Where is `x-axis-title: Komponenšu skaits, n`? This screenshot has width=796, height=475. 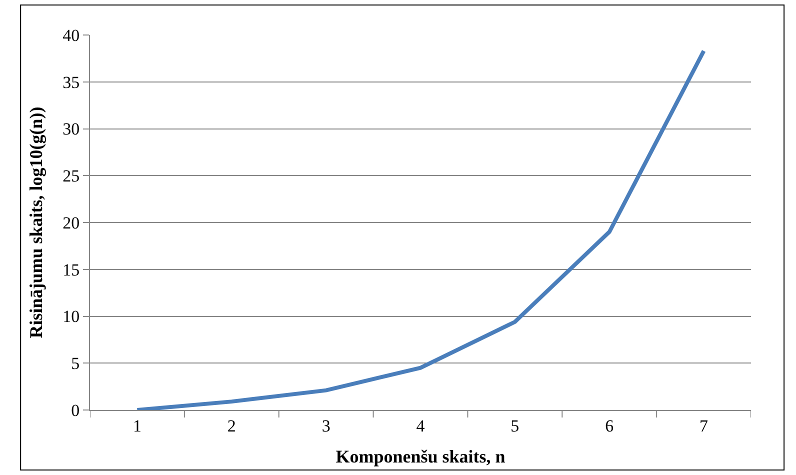 x-axis-title: Komponenšu skaits, n is located at coordinates (421, 456).